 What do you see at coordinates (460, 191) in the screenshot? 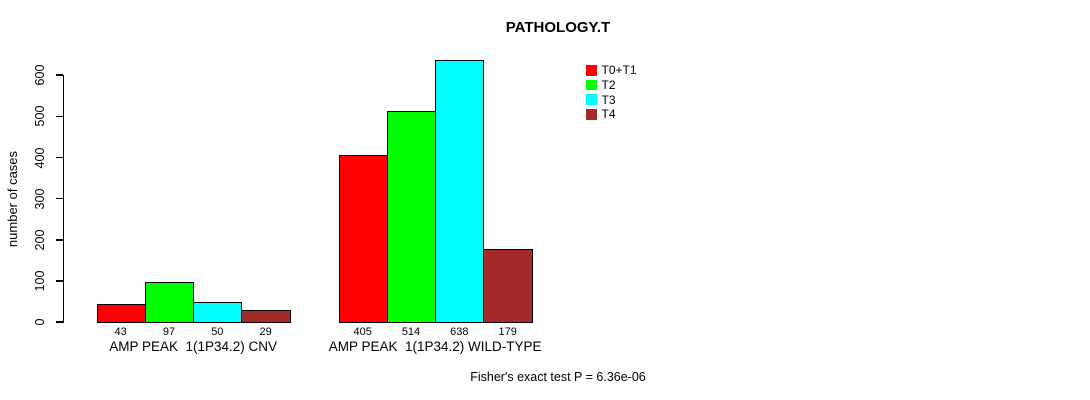
I see `bar-t3-amp-peak-1-1p34-2-wild-type` at bounding box center [460, 191].